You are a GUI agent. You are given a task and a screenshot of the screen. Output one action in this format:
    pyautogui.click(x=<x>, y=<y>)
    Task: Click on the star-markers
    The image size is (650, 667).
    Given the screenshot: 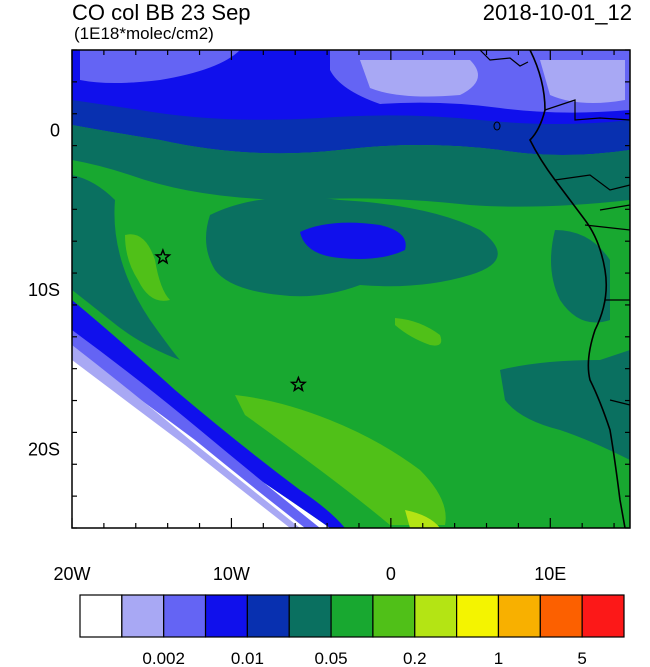 What is the action you would take?
    pyautogui.click(x=231, y=320)
    